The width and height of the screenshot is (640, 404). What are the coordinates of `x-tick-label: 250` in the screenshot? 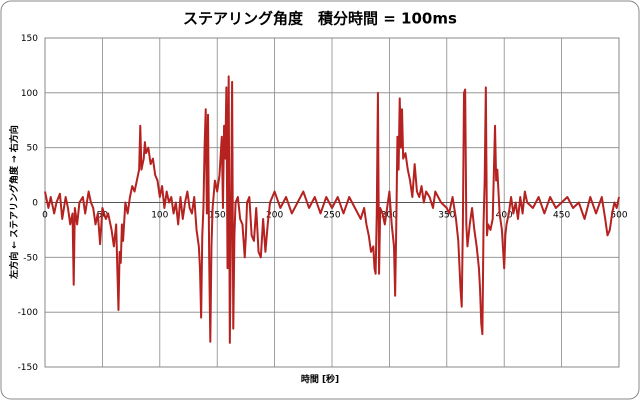 It's located at (331, 216).